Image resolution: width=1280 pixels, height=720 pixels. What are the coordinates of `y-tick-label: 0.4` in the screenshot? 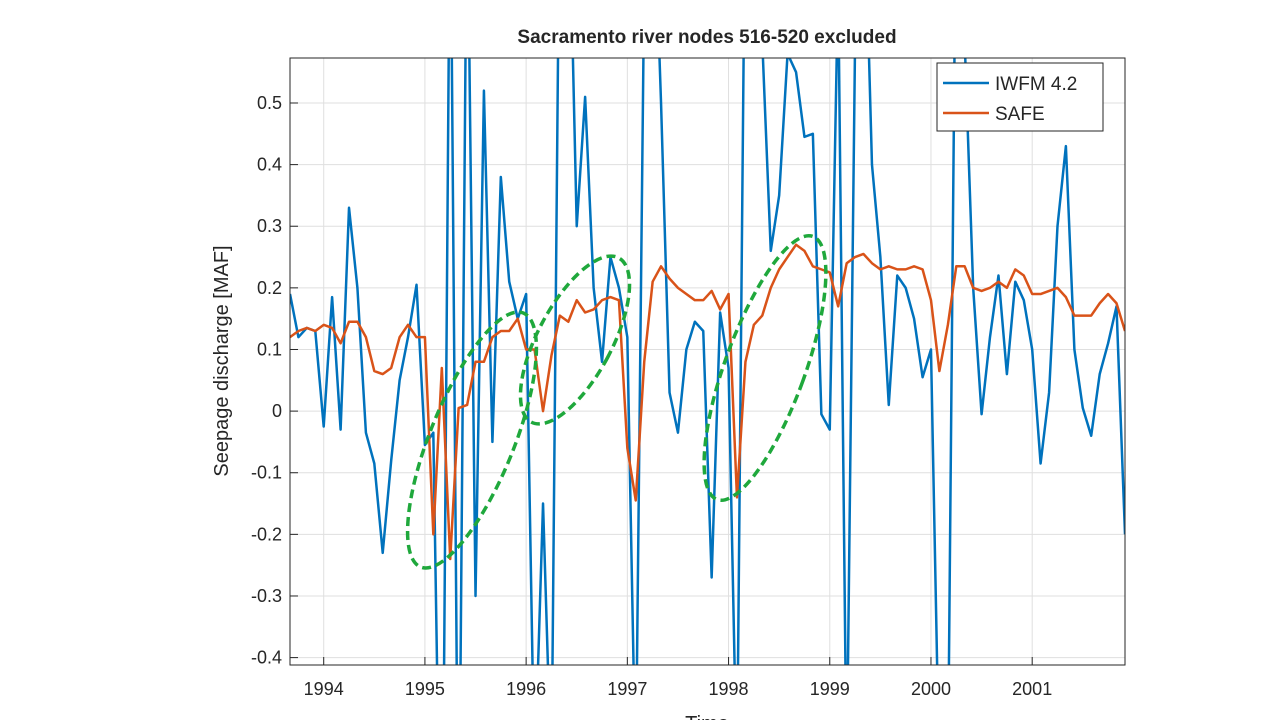 It's located at (269, 165).